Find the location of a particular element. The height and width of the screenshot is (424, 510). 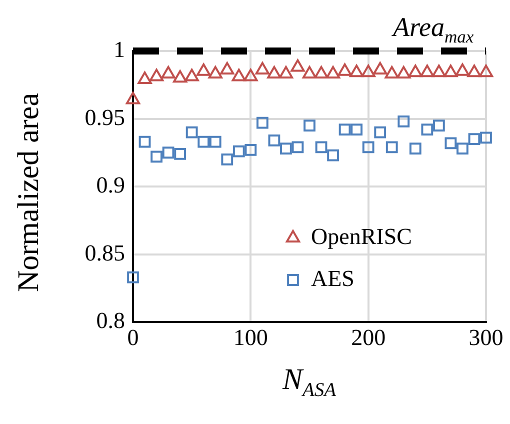

legend-label: OpenRISC is located at coordinates (361, 237).